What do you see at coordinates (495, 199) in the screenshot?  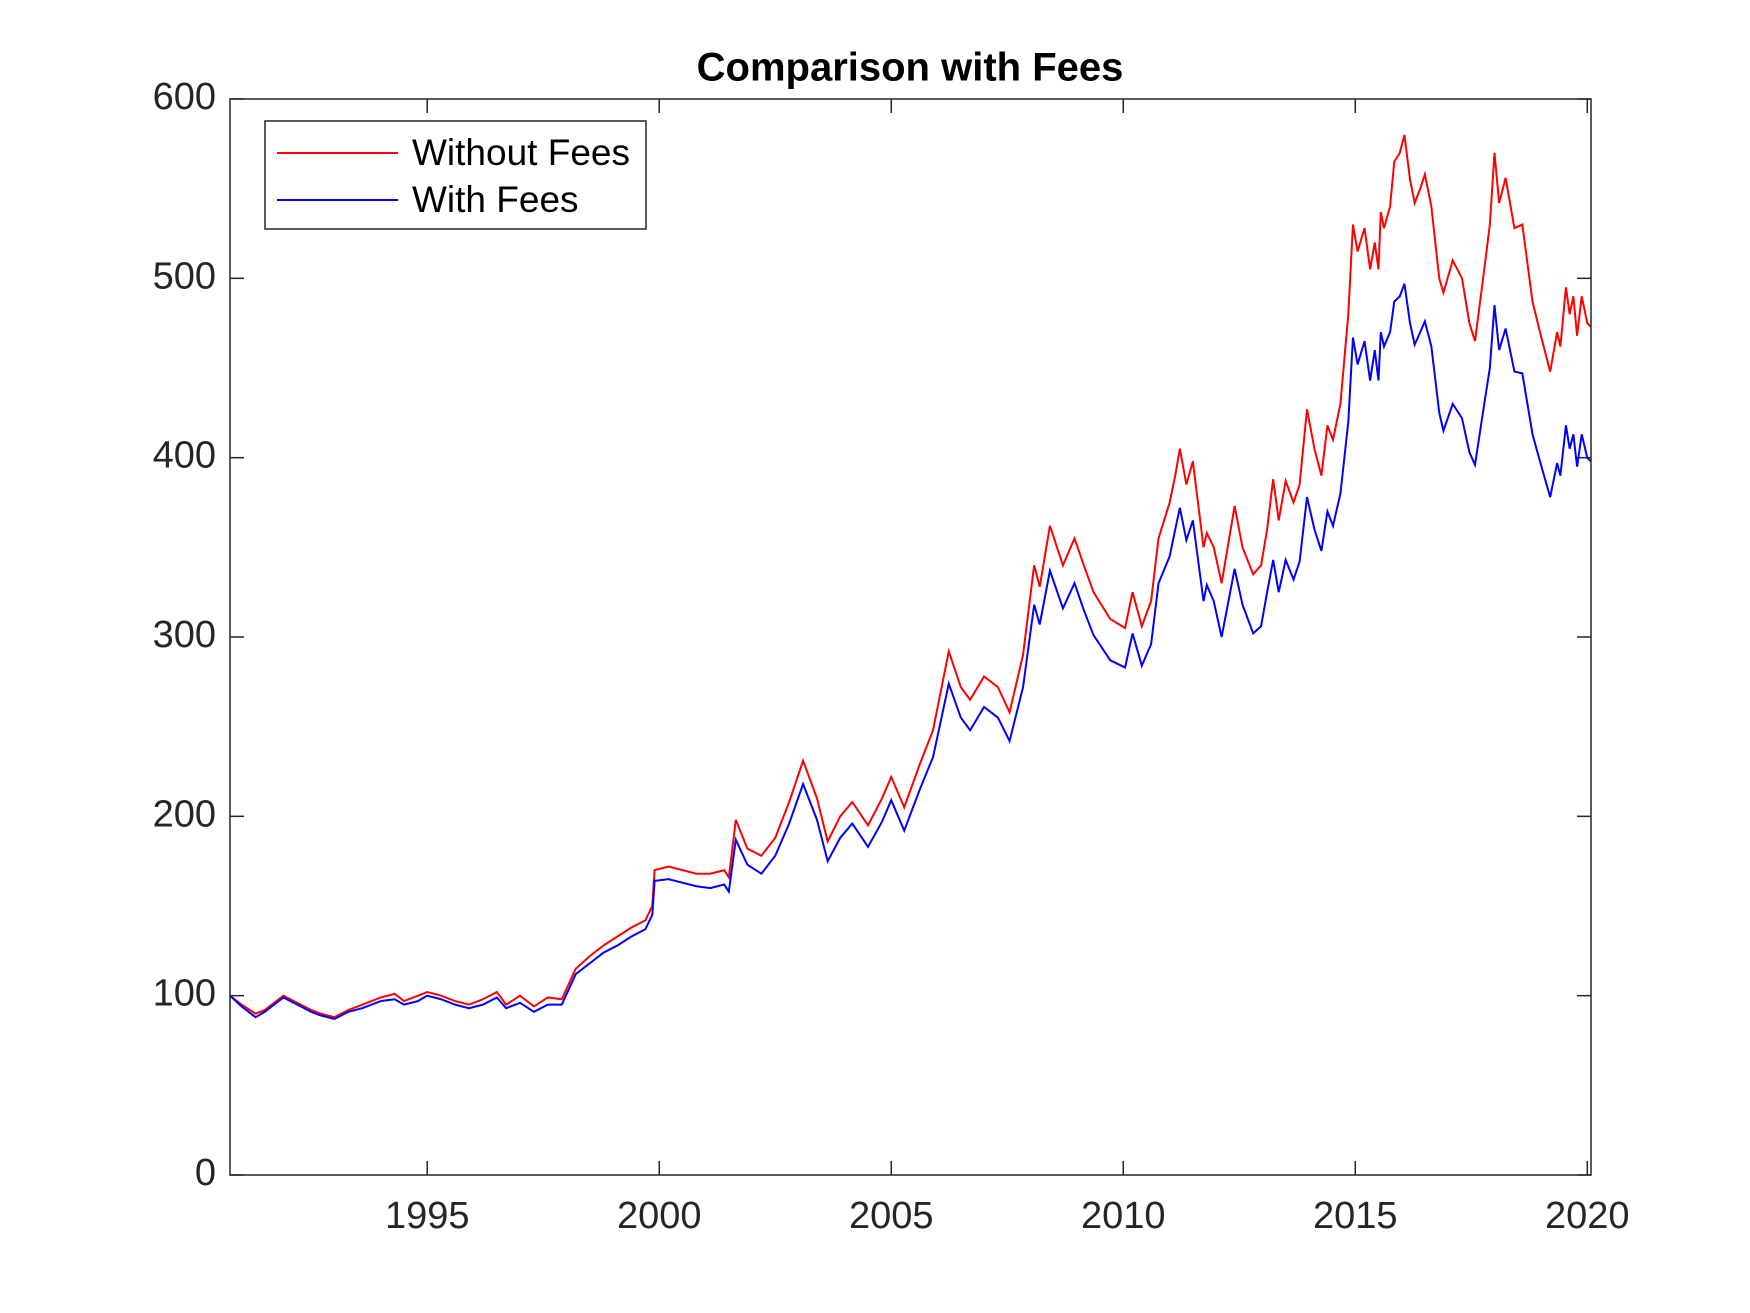 I see `legend-label: With Fees` at bounding box center [495, 199].